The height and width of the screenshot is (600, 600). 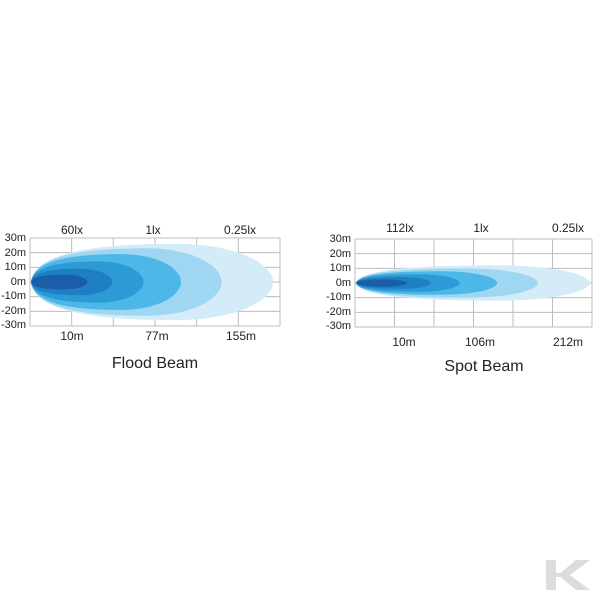 I want to click on spot-beam-diagram, so click(x=473, y=283).